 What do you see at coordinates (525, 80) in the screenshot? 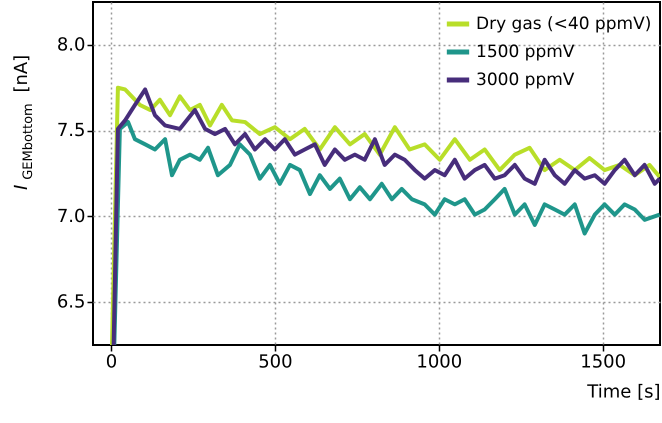
I see `legend-label: 3000 ppmV` at bounding box center [525, 80].